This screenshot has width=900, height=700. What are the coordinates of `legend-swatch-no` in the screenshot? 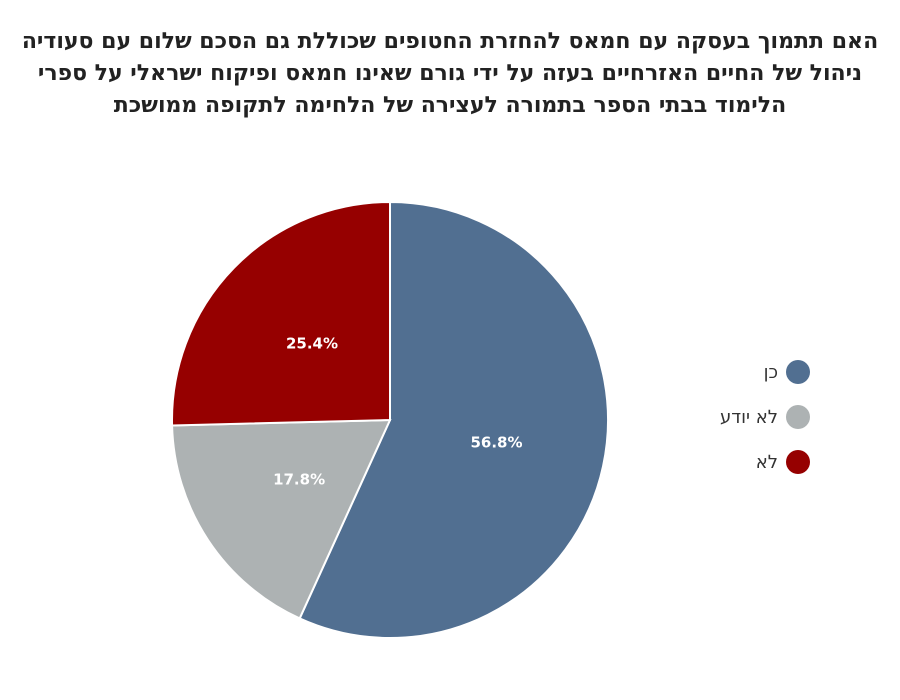 It's located at (798, 462).